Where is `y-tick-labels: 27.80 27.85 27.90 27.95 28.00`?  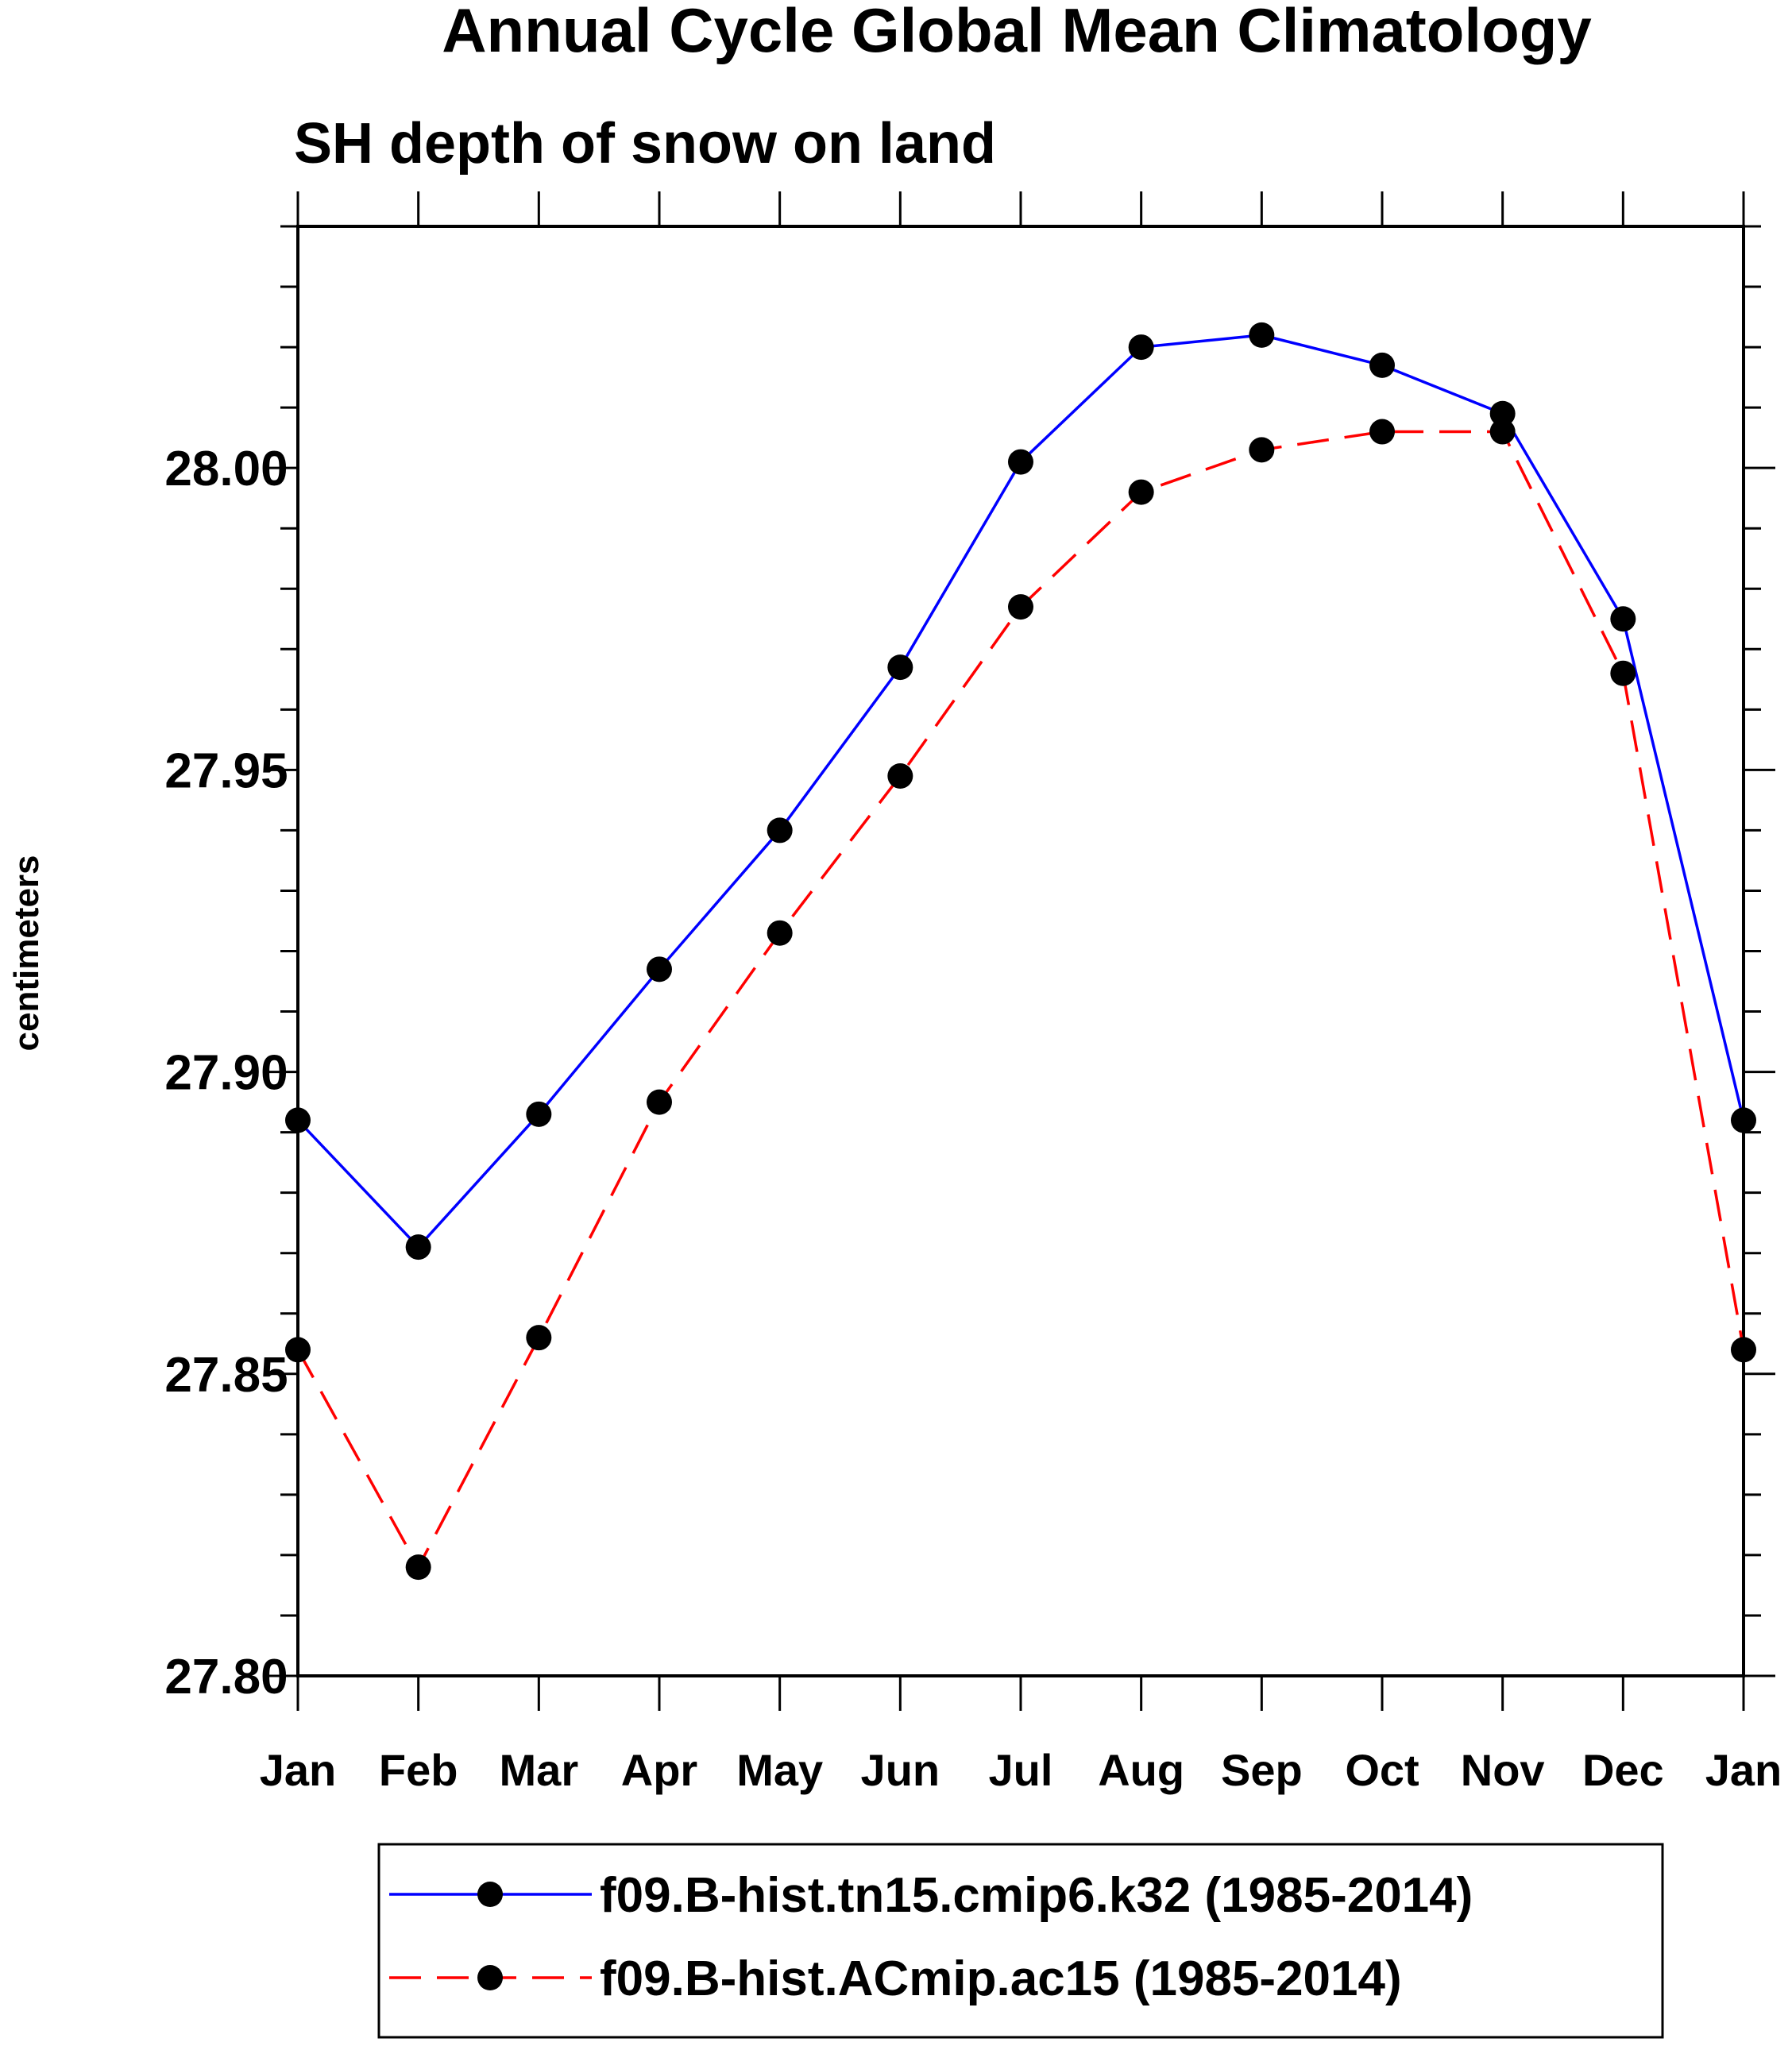 y-tick-labels: 27.80 27.85 27.90 27.95 28.00 is located at coordinates (226, 1073).